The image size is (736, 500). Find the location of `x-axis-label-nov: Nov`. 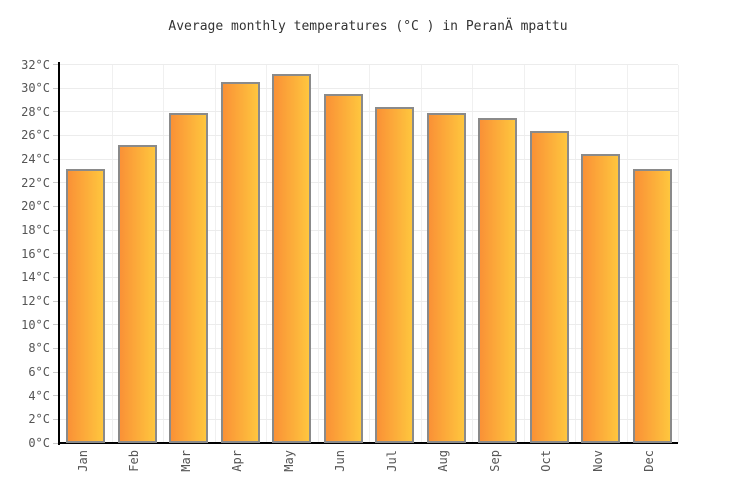

x-axis-label-nov: Nov is located at coordinates (599, 470).